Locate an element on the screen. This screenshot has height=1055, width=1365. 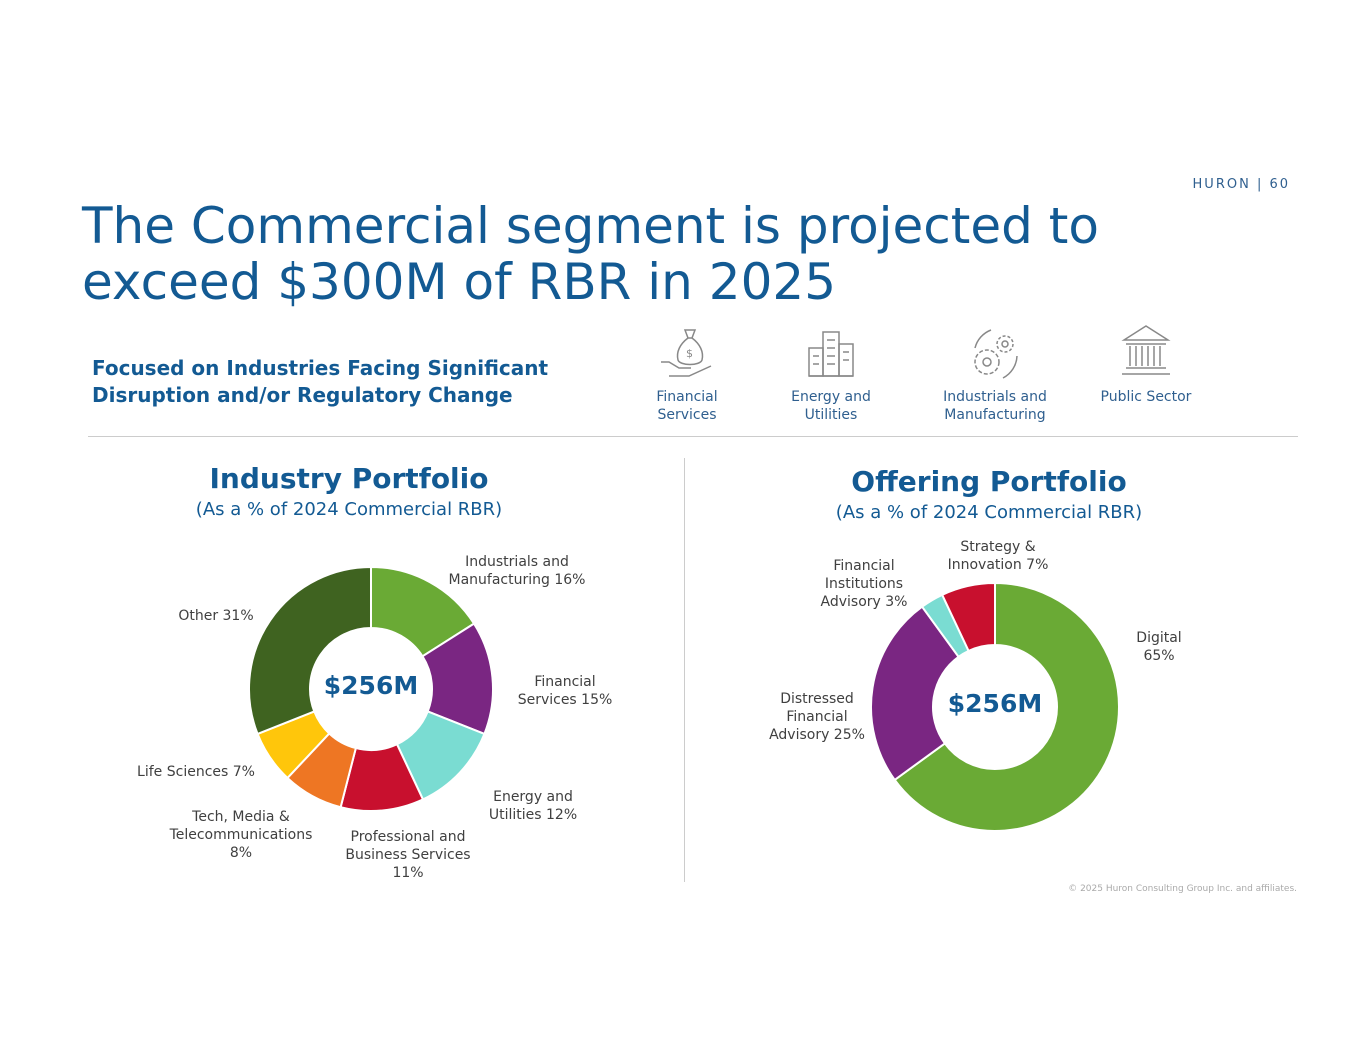
chart-title: Offering Portfolio is located at coordinates (989, 481).